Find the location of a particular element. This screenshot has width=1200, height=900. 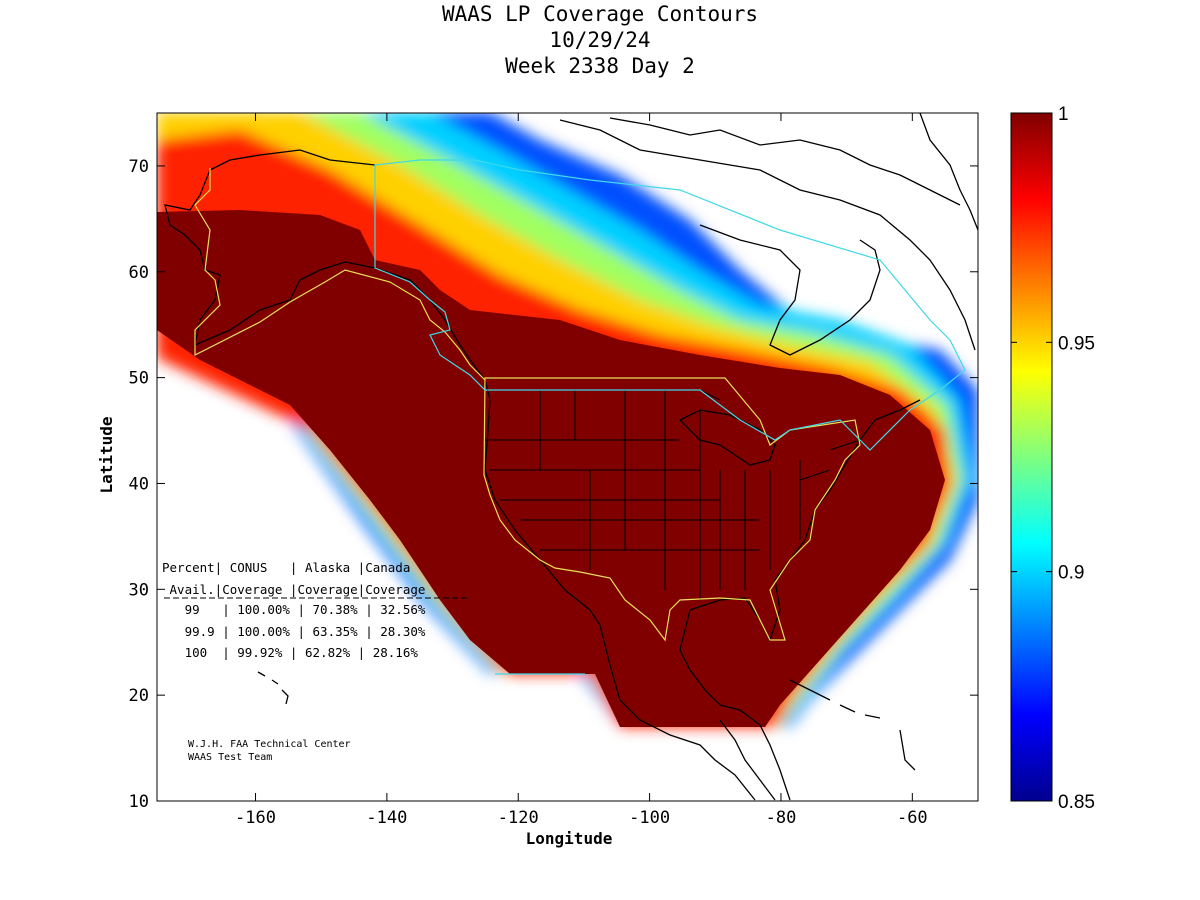

hudson-bay is located at coordinates (790, 290).